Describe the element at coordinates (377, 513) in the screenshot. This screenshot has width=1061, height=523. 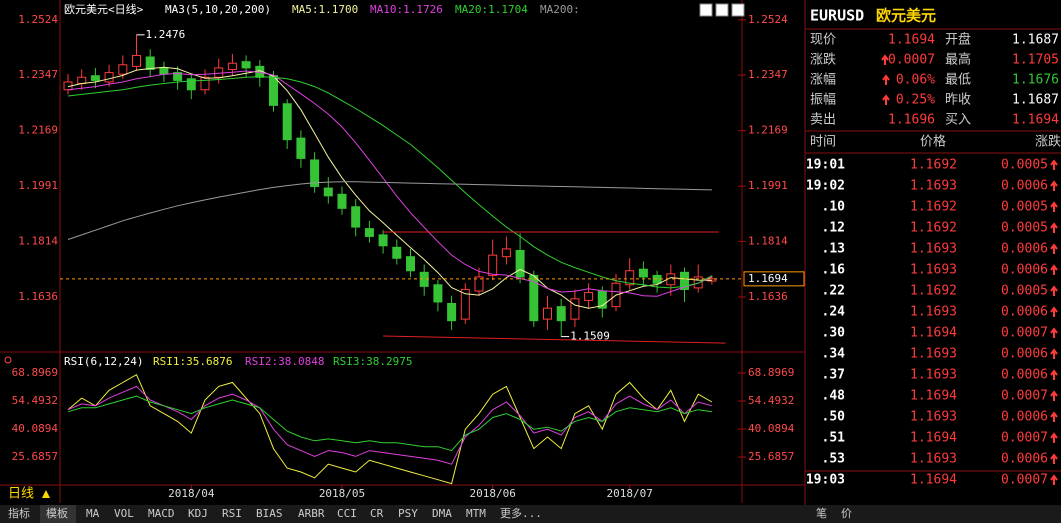
I see `toolbar-item: CR` at that location.